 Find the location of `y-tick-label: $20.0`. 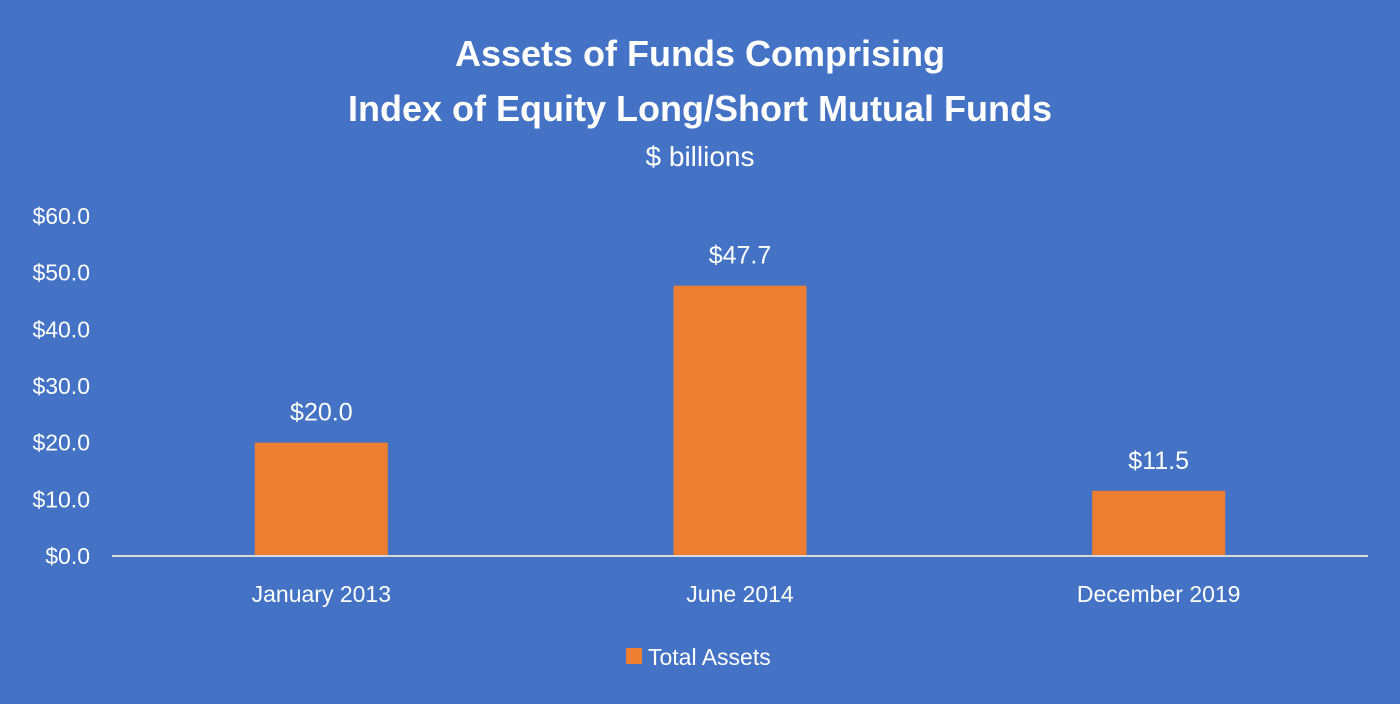

y-tick-label: $20.0 is located at coordinates (61, 443).